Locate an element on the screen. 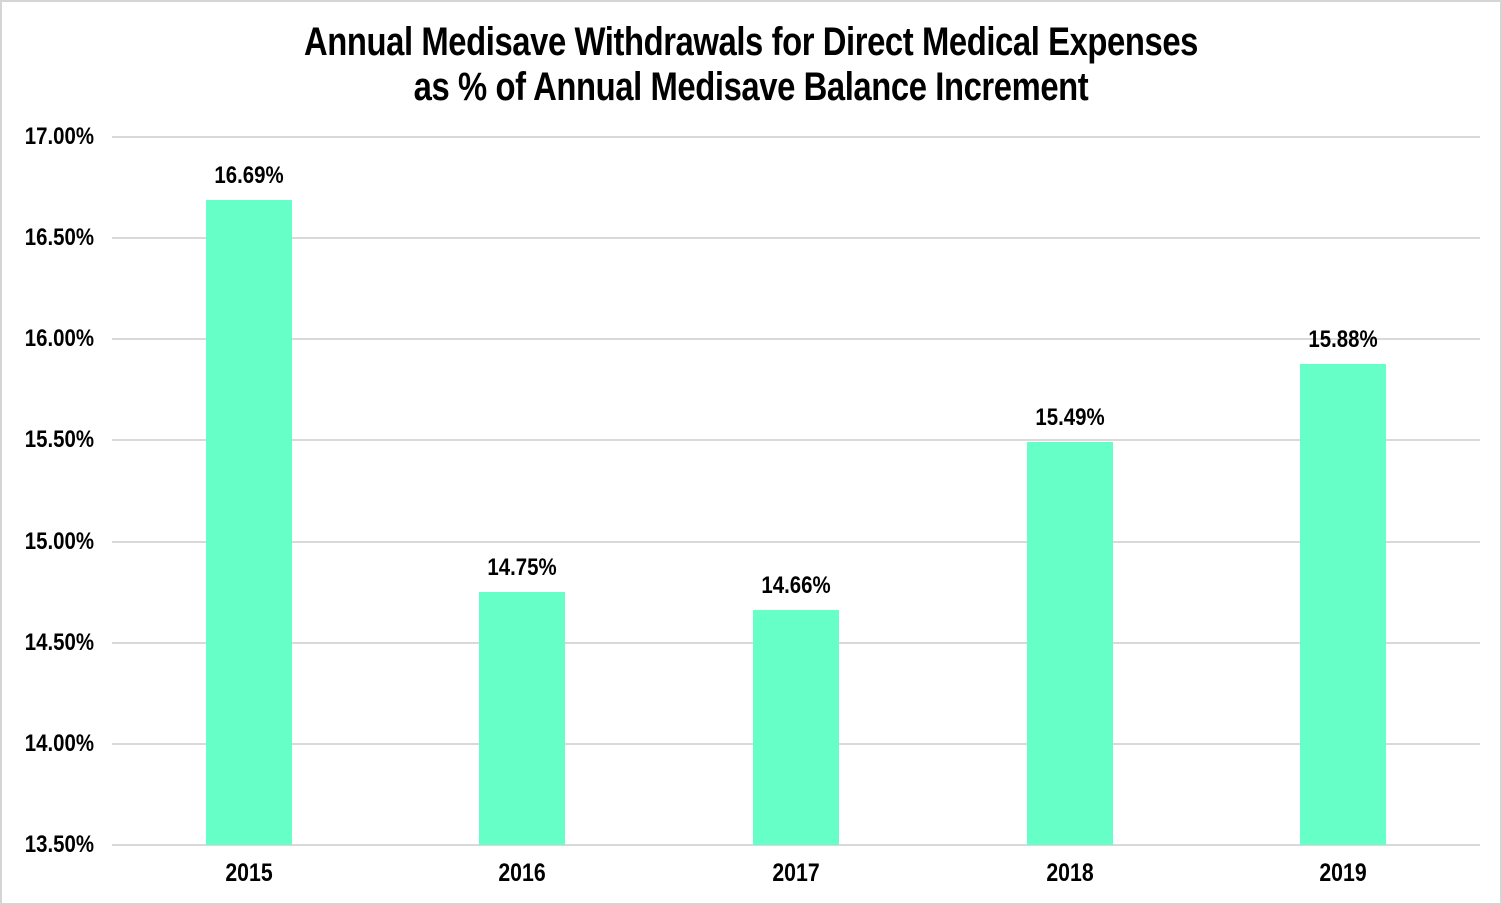 Image resolution: width=1502 pixels, height=905 pixels. y-tick-label: 16.00% is located at coordinates (59, 338).